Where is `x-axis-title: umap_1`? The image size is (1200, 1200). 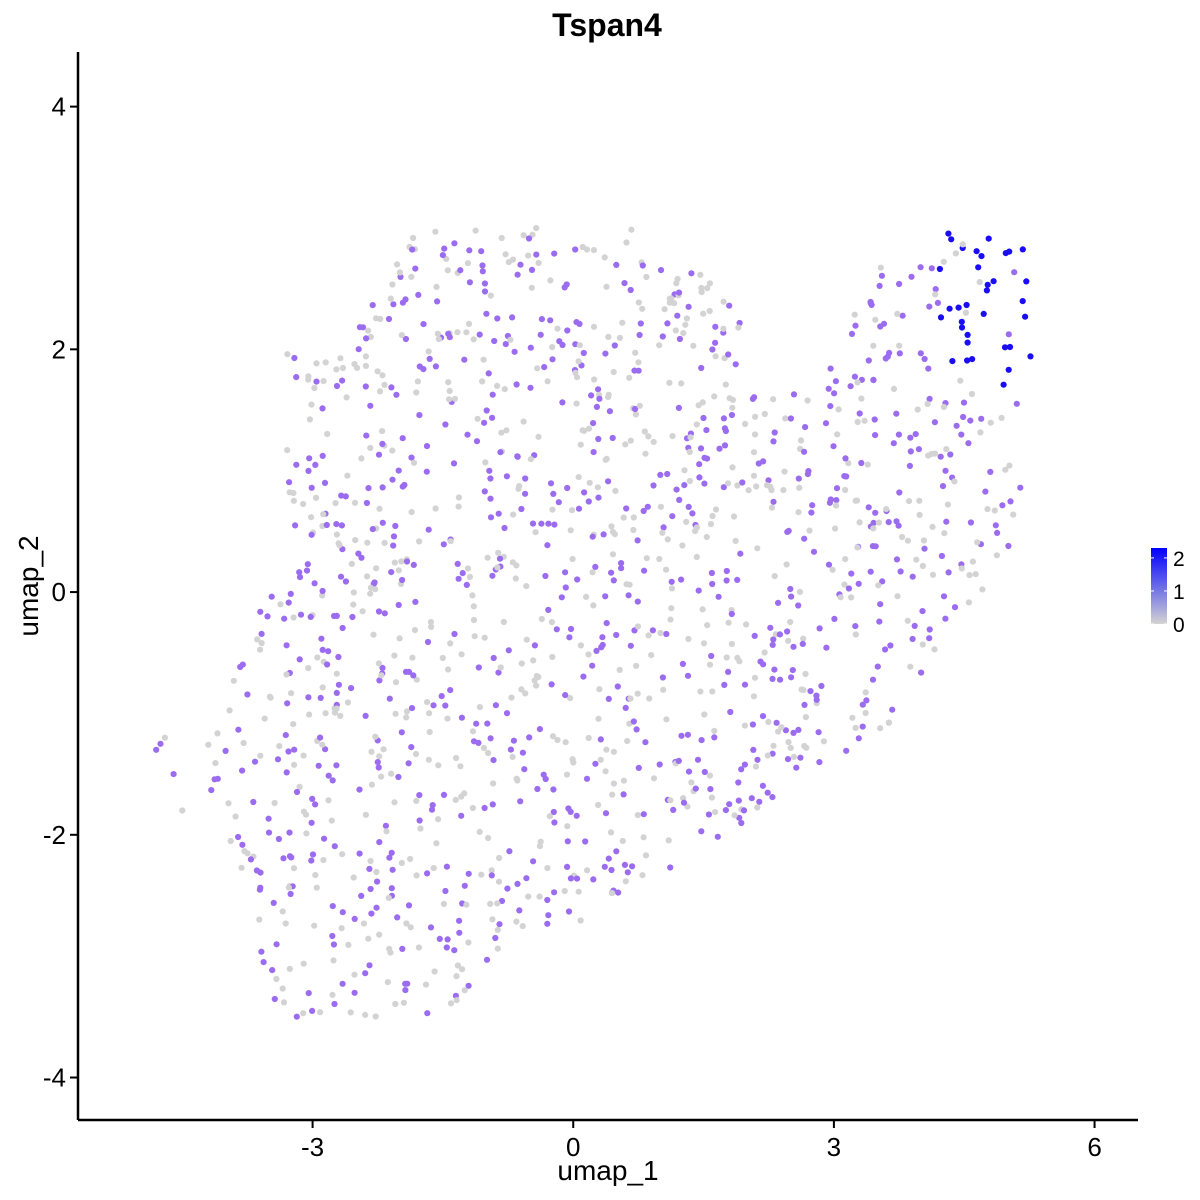
x-axis-title: umap_1 is located at coordinates (607, 1170).